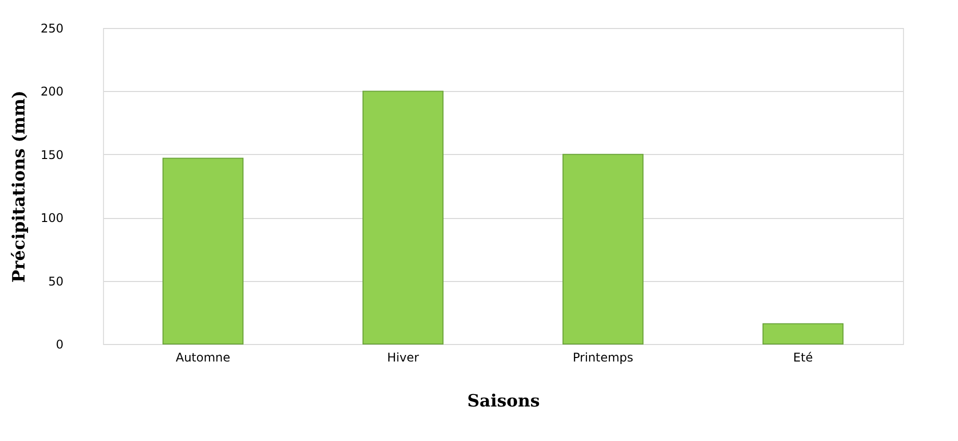  What do you see at coordinates (52, 218) in the screenshot?
I see `y-tick-label: 100` at bounding box center [52, 218].